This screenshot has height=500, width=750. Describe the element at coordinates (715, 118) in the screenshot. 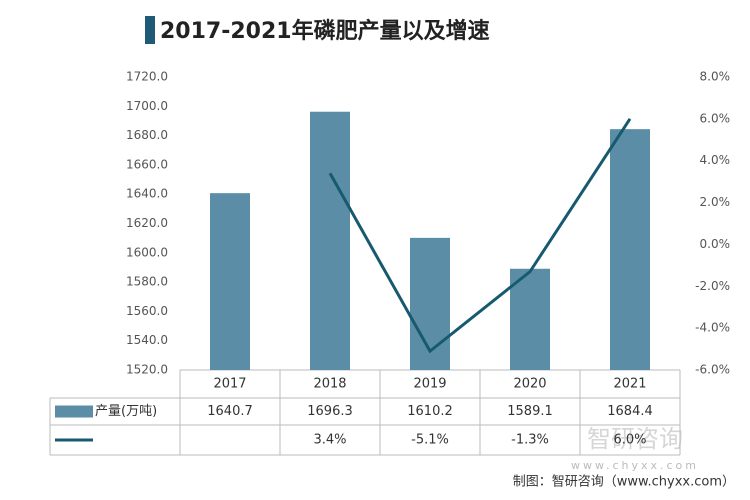

I see `y2-tick-label: 6.0%` at that location.